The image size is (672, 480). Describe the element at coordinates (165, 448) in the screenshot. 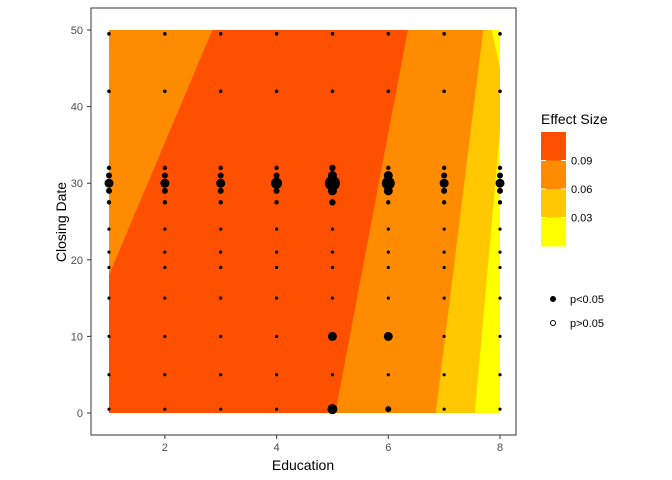

I see `x-tick-label: 2` at that location.